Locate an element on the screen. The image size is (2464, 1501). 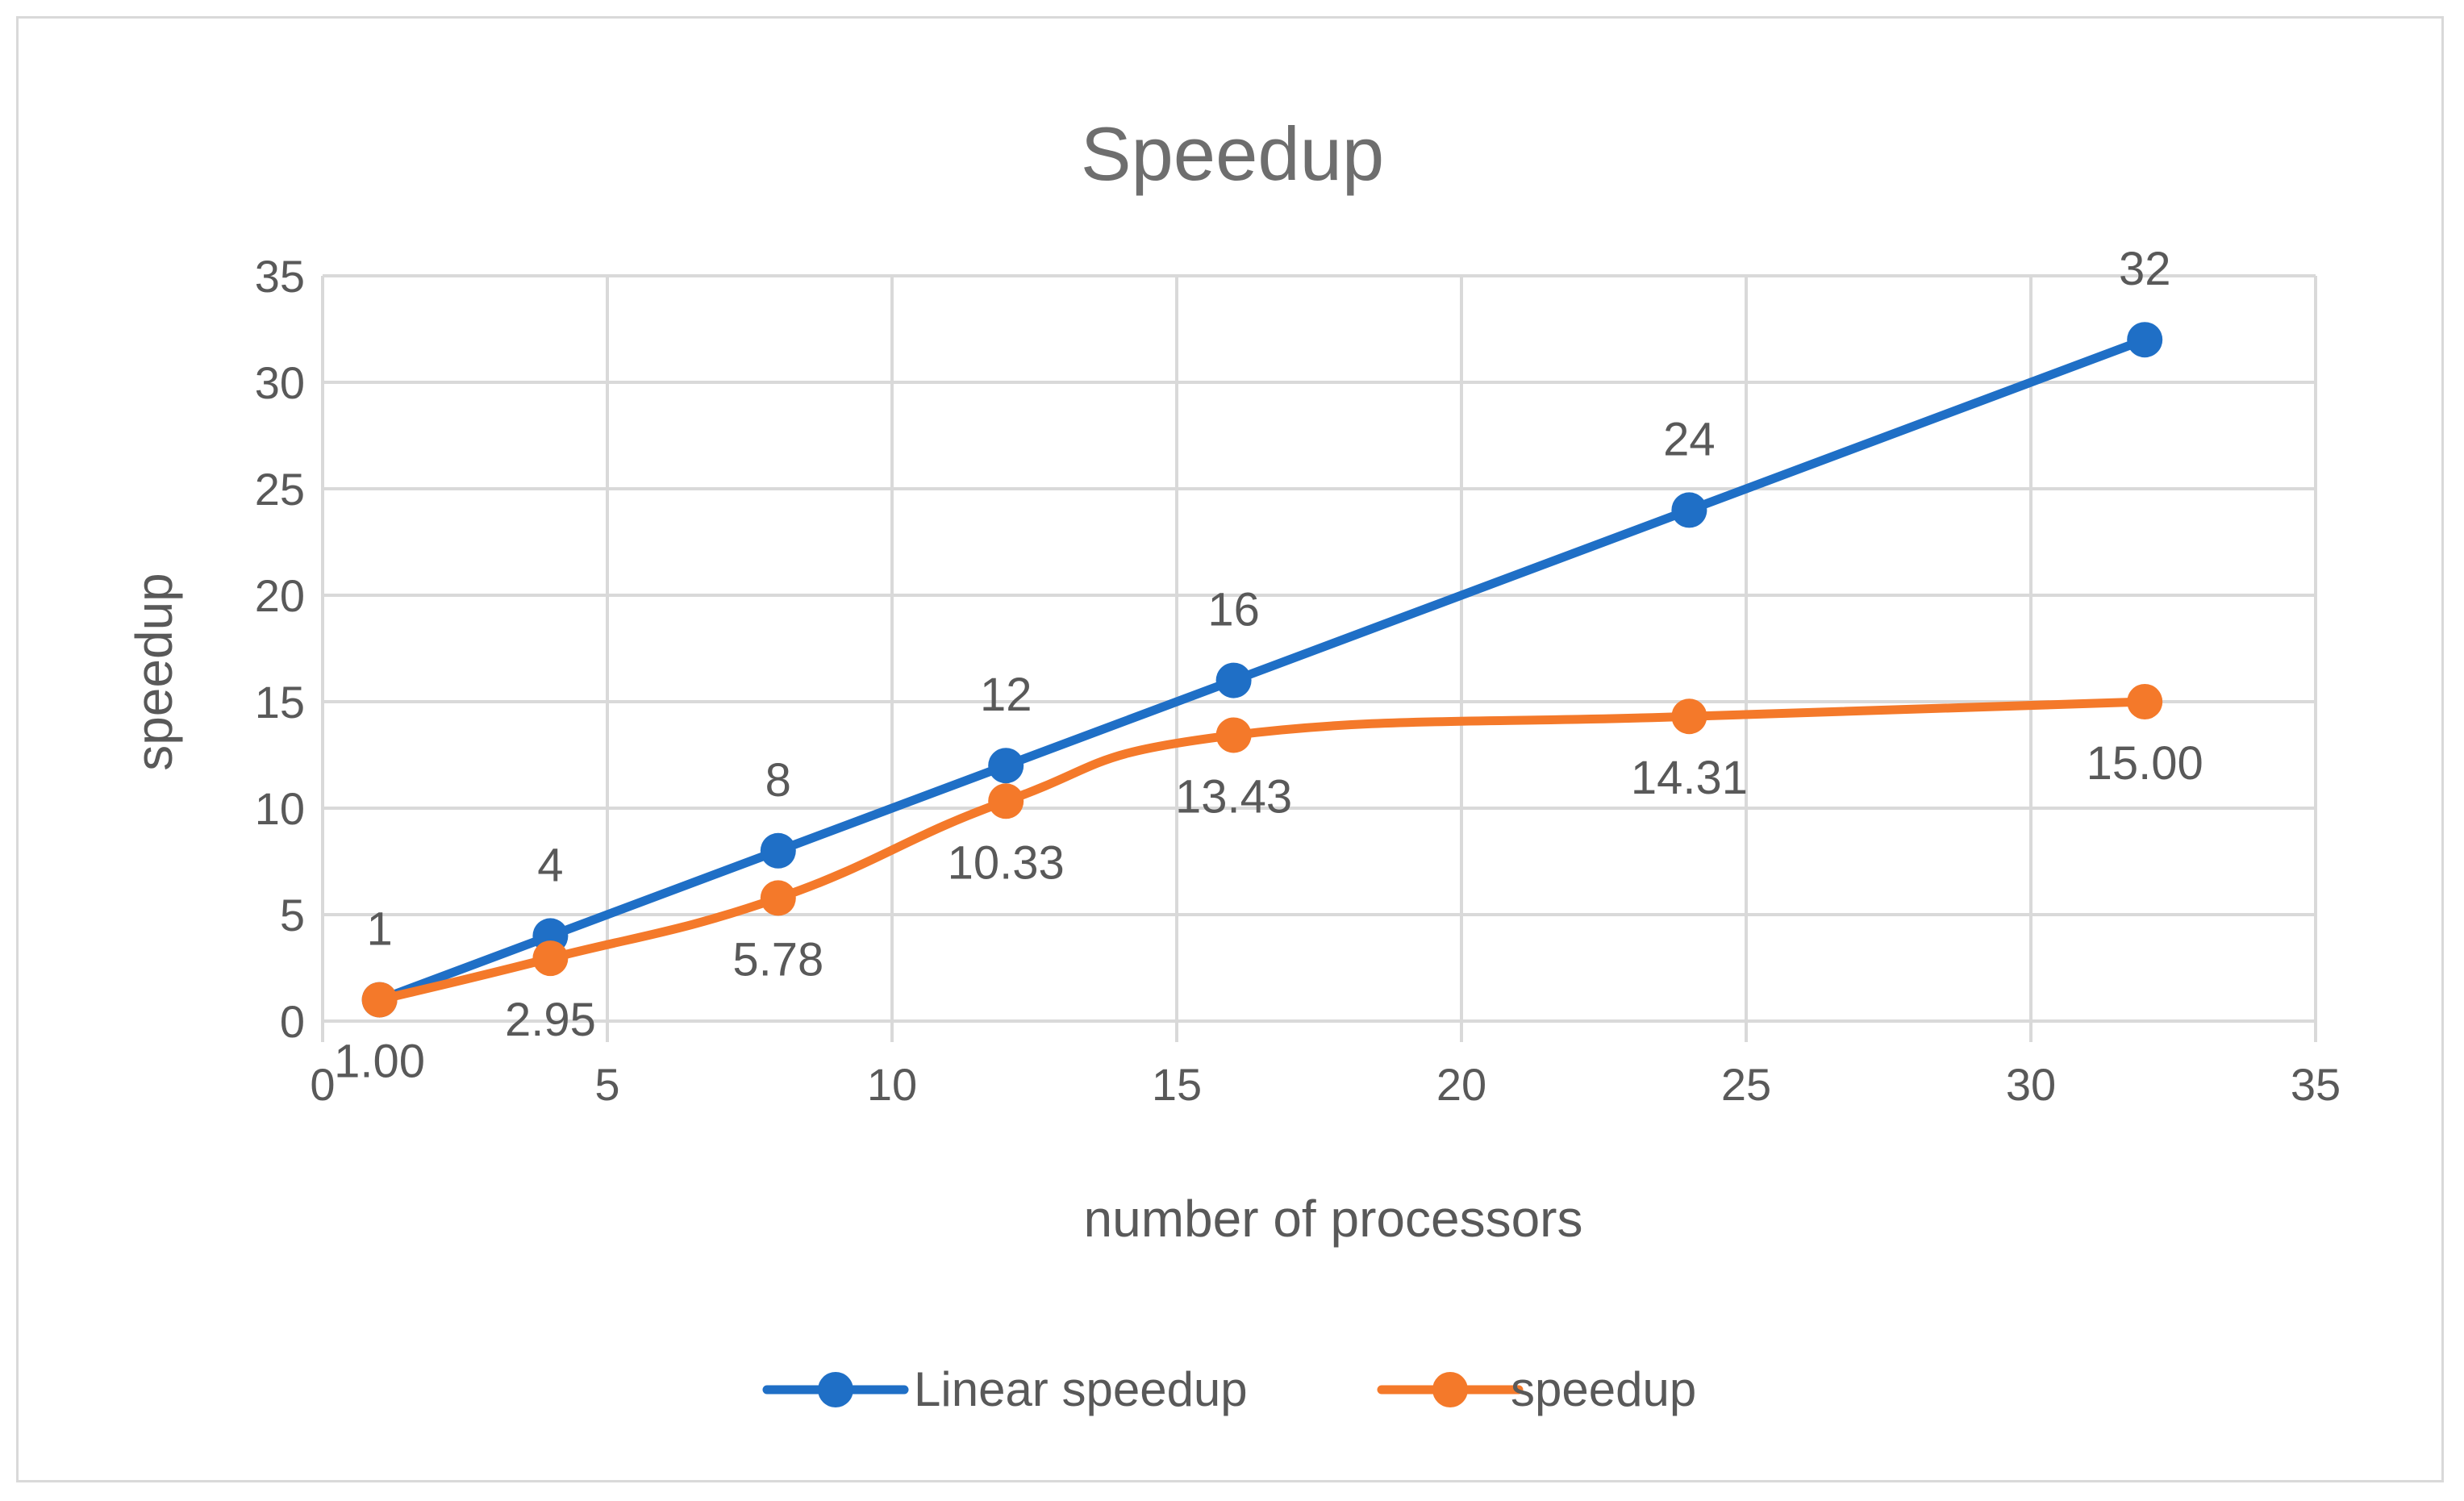
data-label: 1 is located at coordinates (379, 929).